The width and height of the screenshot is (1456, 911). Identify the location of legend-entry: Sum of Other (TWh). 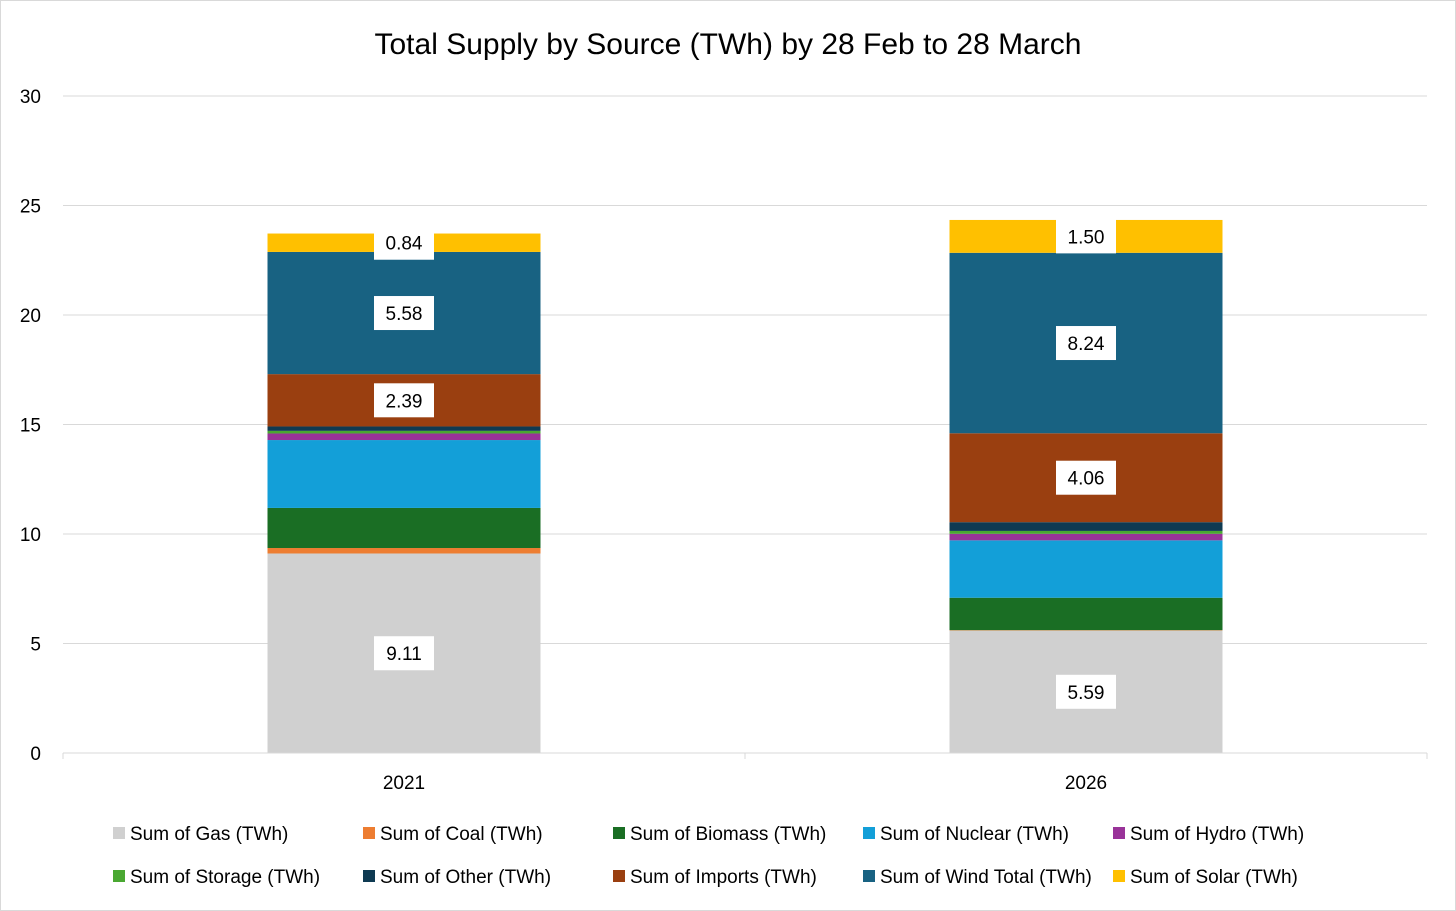
(465, 877).